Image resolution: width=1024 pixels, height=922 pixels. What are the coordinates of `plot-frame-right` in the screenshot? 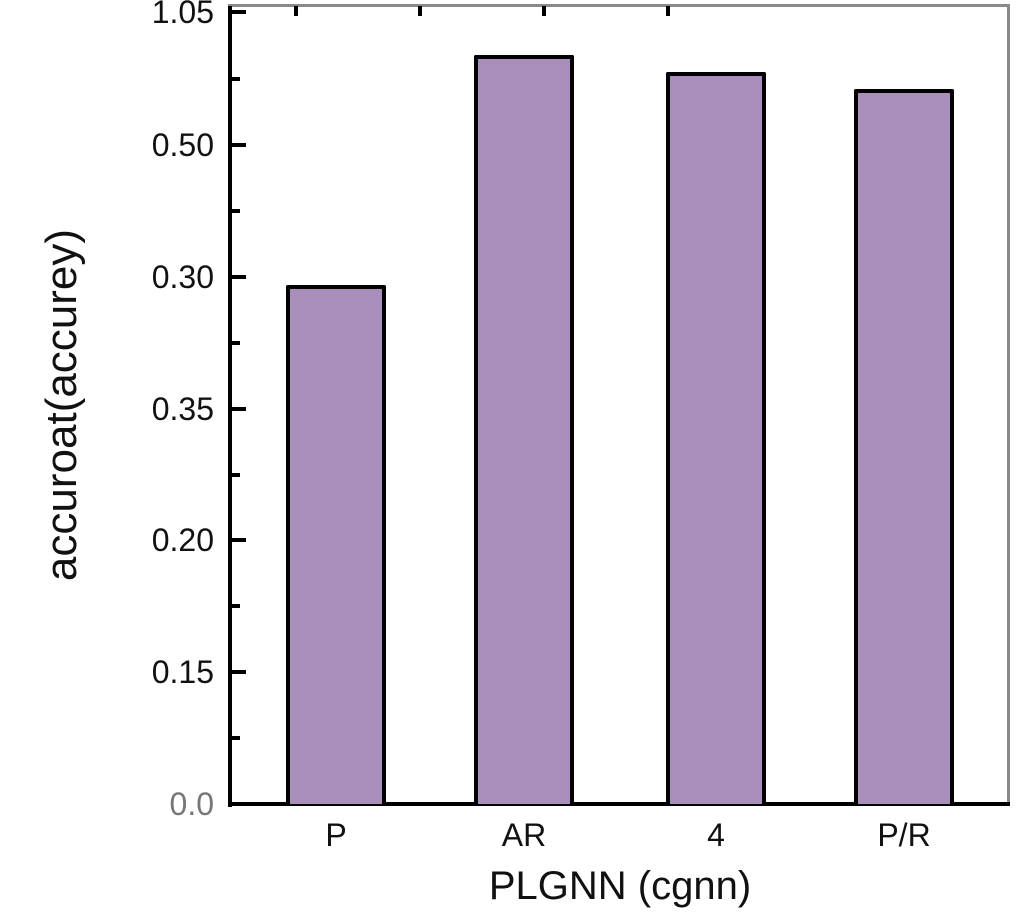 It's located at (1008, 405).